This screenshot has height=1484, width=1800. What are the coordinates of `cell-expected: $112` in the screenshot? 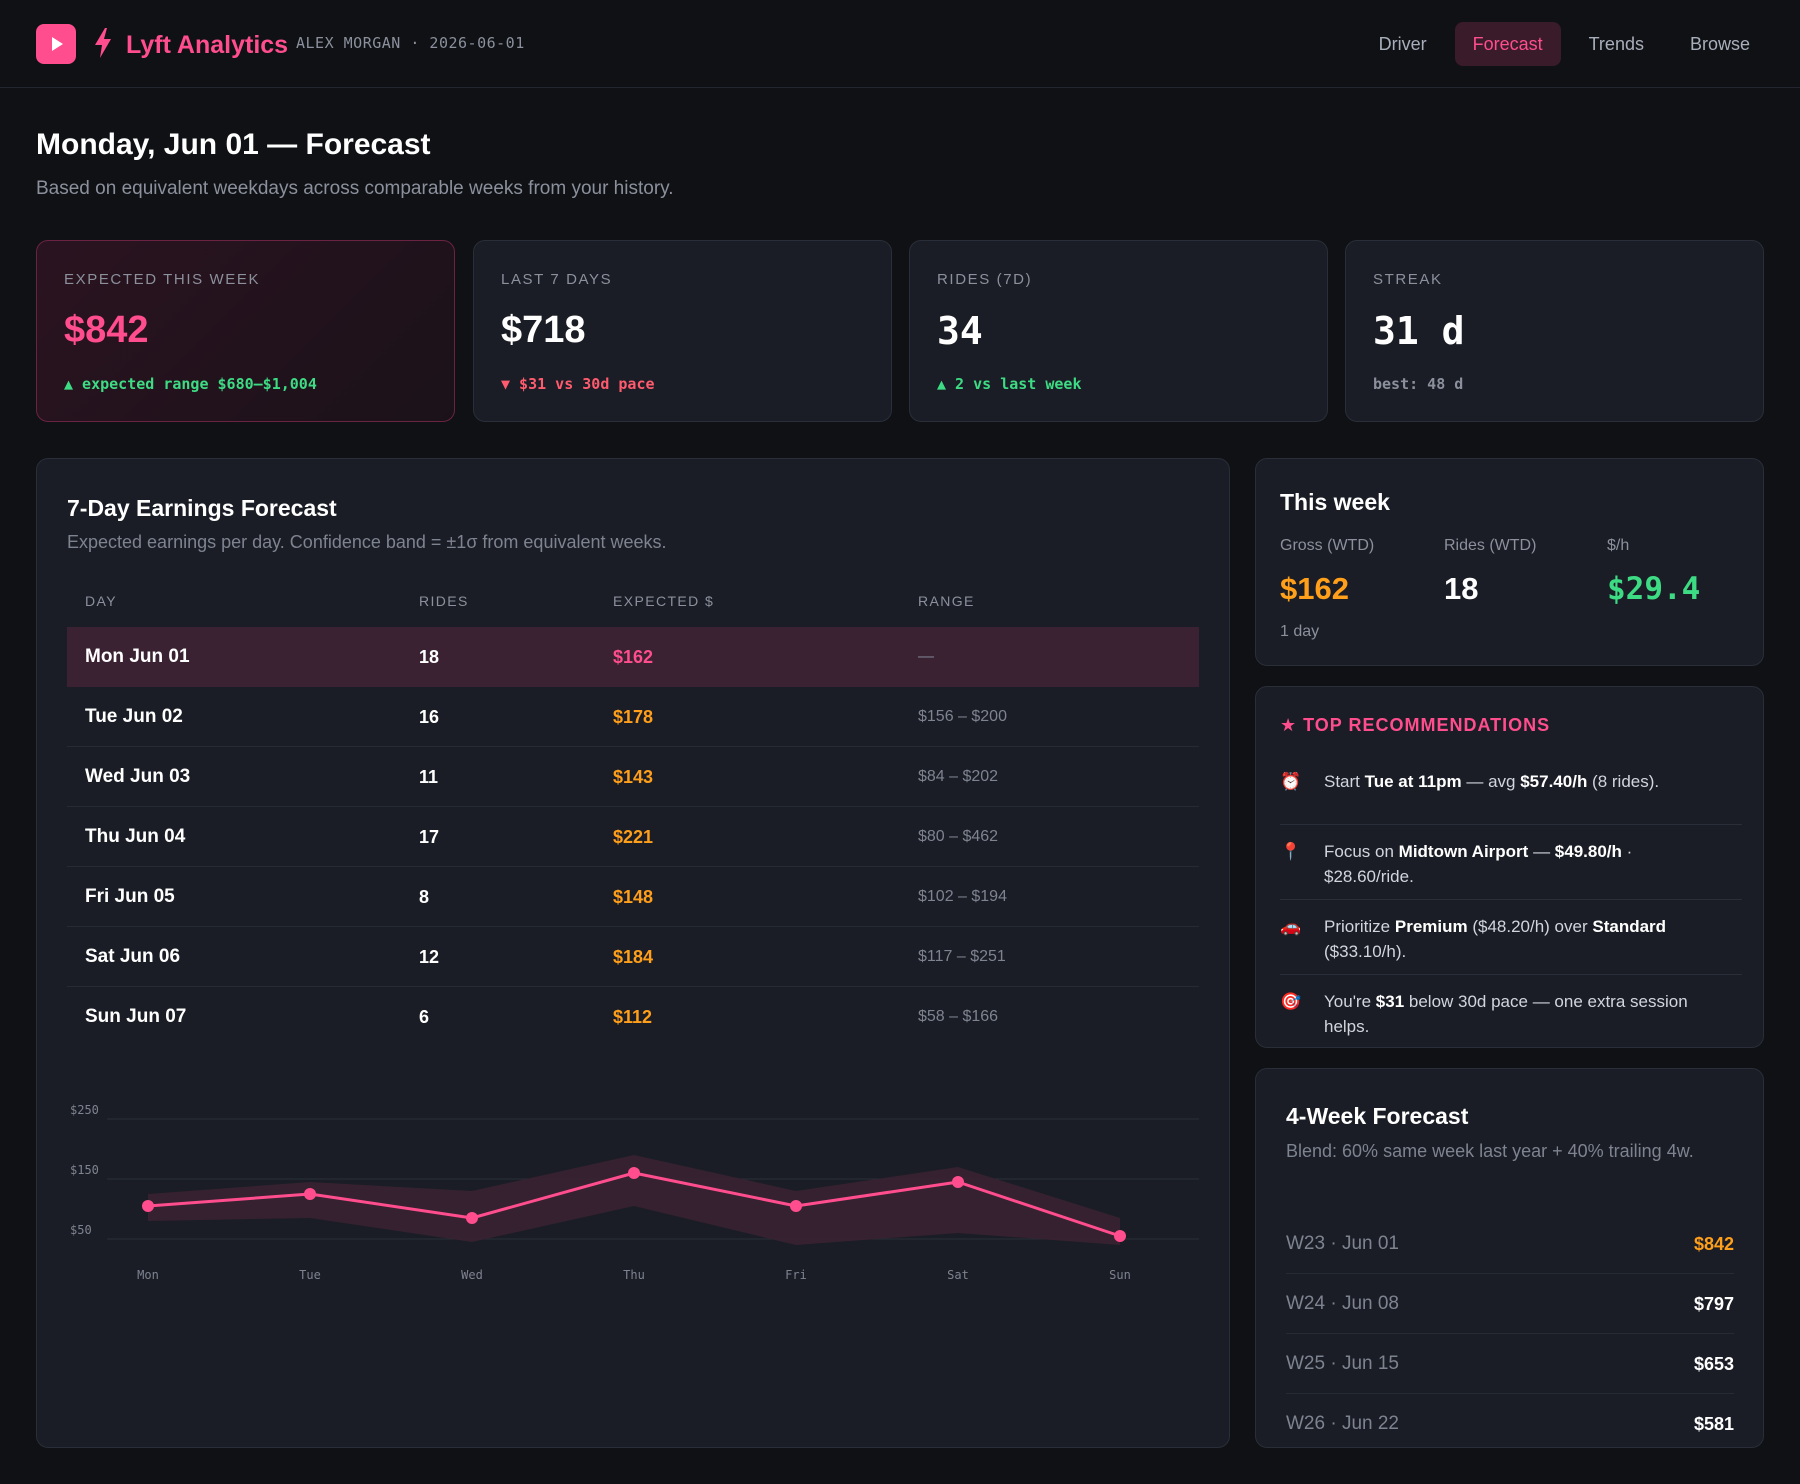 It's located at (633, 1017).